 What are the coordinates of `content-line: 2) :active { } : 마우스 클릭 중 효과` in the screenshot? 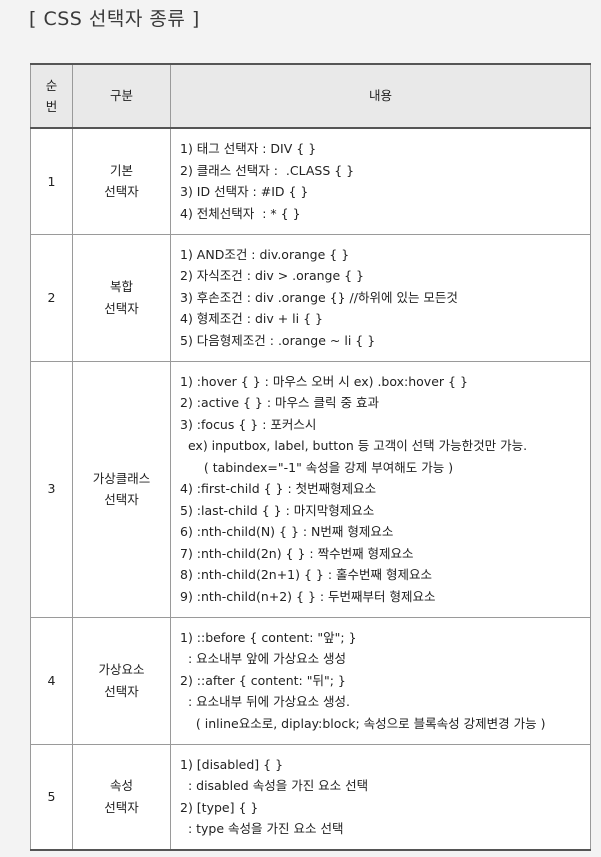 It's located at (279, 403).